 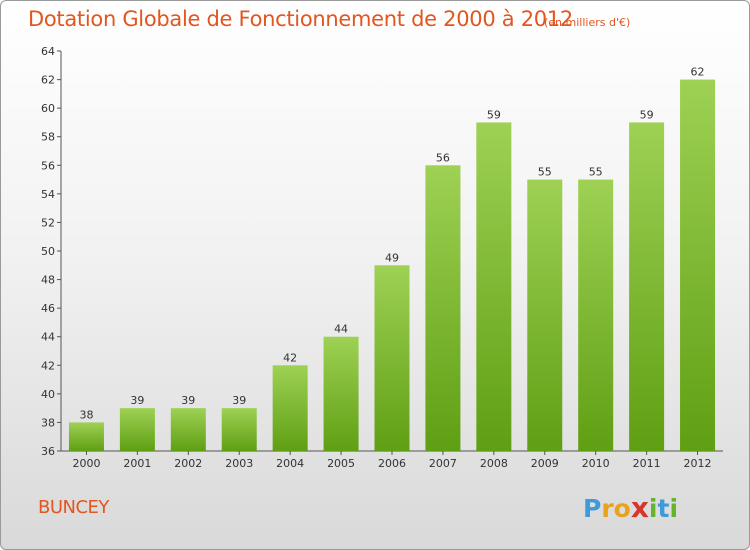 I want to click on y-tick-label: 50, so click(x=48, y=251).